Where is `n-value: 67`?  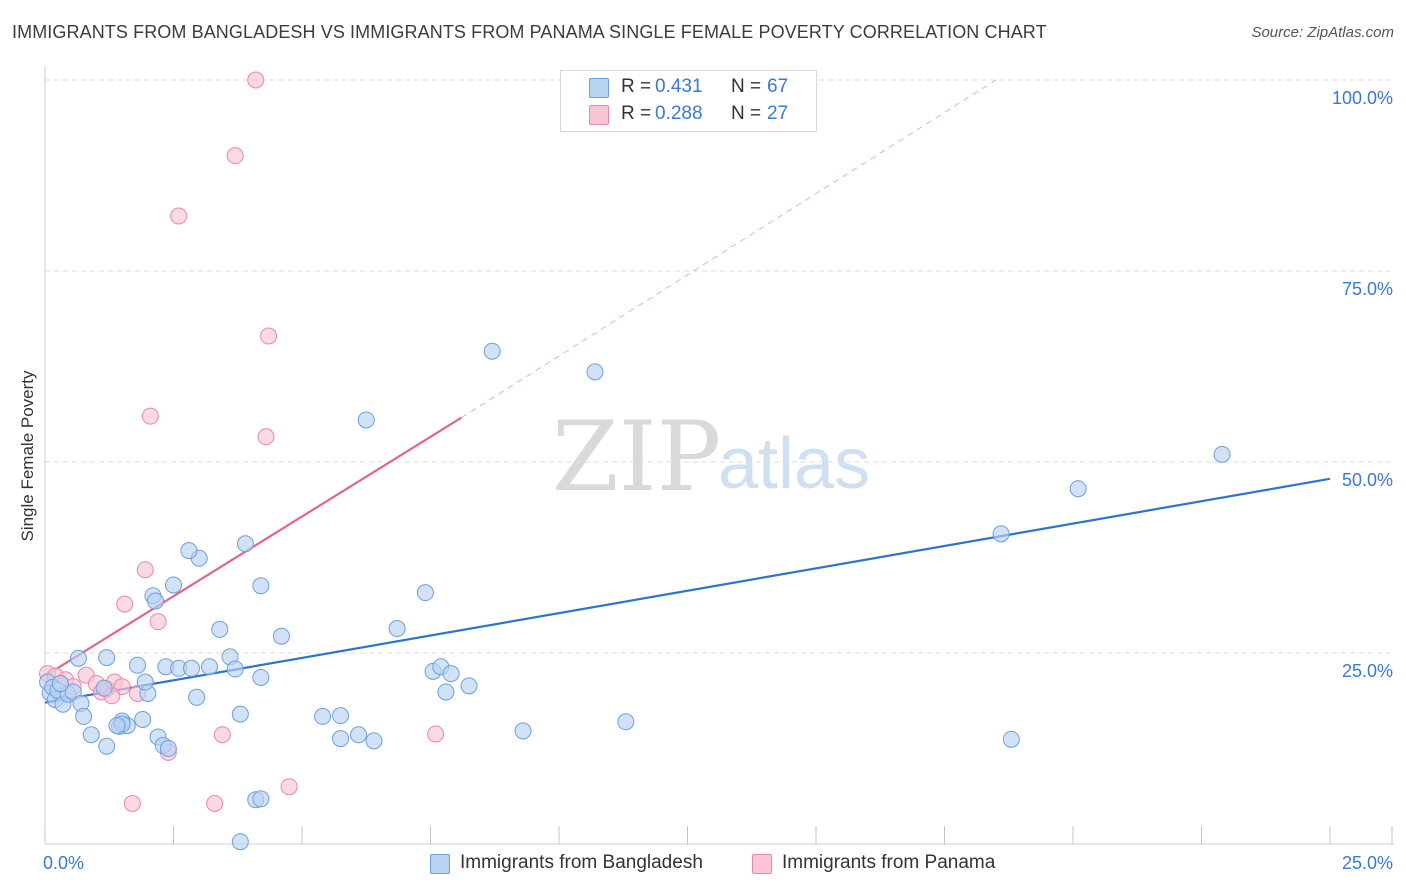 n-value: 67 is located at coordinates (778, 86).